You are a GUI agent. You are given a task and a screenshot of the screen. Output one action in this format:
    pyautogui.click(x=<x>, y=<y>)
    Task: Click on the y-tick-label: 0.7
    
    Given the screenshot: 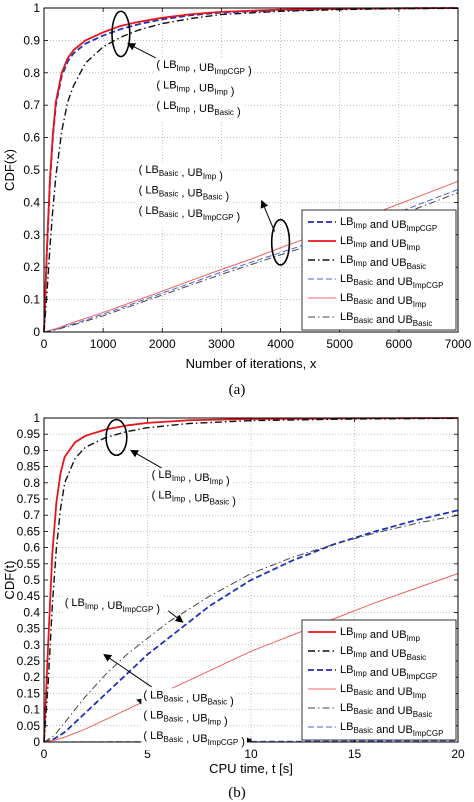 What is the action you would take?
    pyautogui.click(x=31, y=105)
    